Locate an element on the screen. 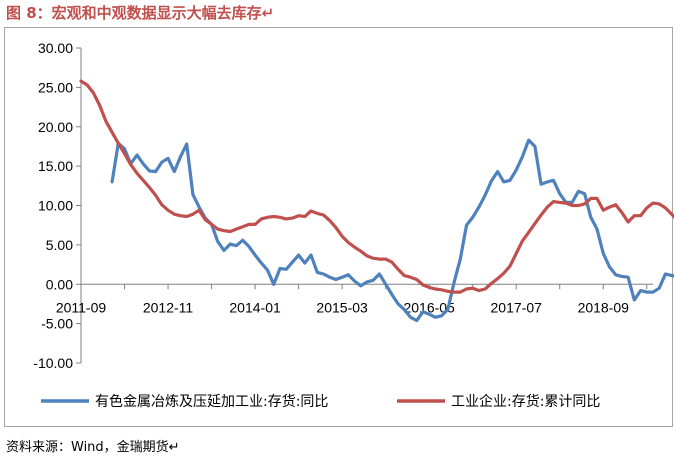 Image resolution: width=677 pixels, height=458 pixels. y-tick-label: 10.00 is located at coordinates (55, 206).